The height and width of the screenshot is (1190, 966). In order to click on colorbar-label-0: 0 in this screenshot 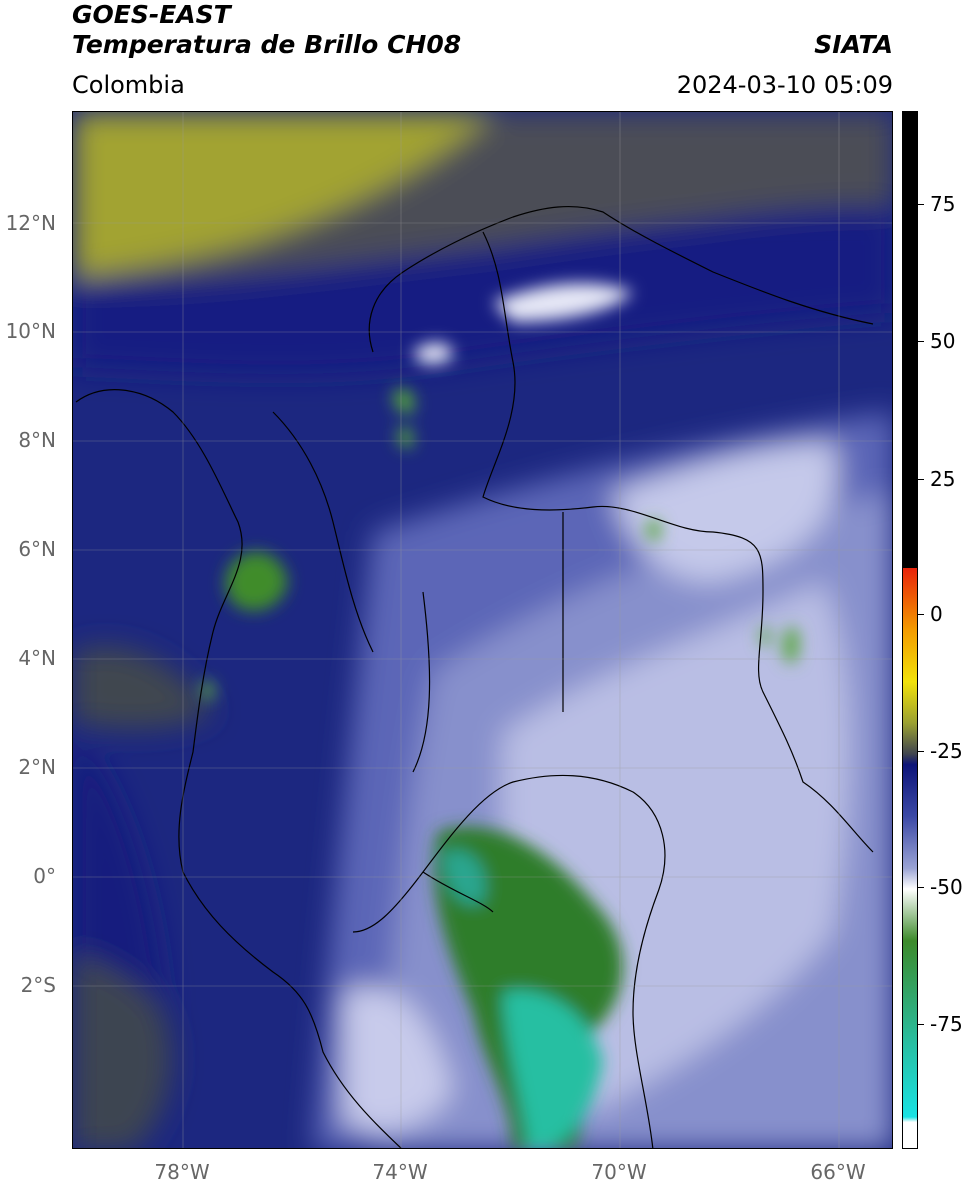, I will do `click(936, 614)`.